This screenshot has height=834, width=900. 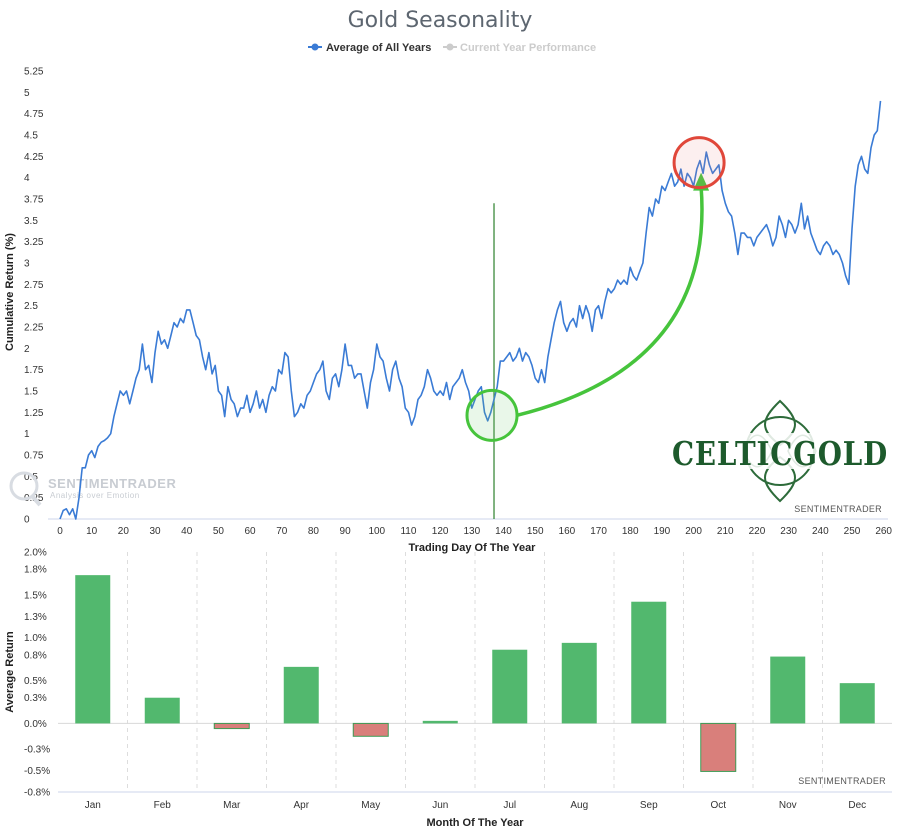 I want to click on legend-item-avg: Average of All Years, so click(x=369, y=48).